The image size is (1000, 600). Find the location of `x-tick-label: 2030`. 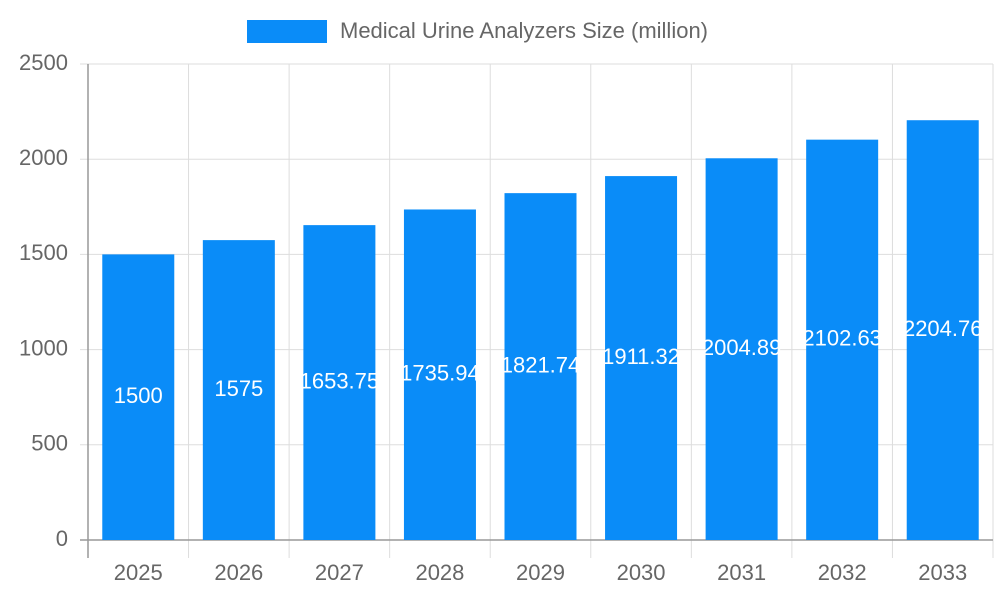

x-tick-label: 2030 is located at coordinates (641, 572).